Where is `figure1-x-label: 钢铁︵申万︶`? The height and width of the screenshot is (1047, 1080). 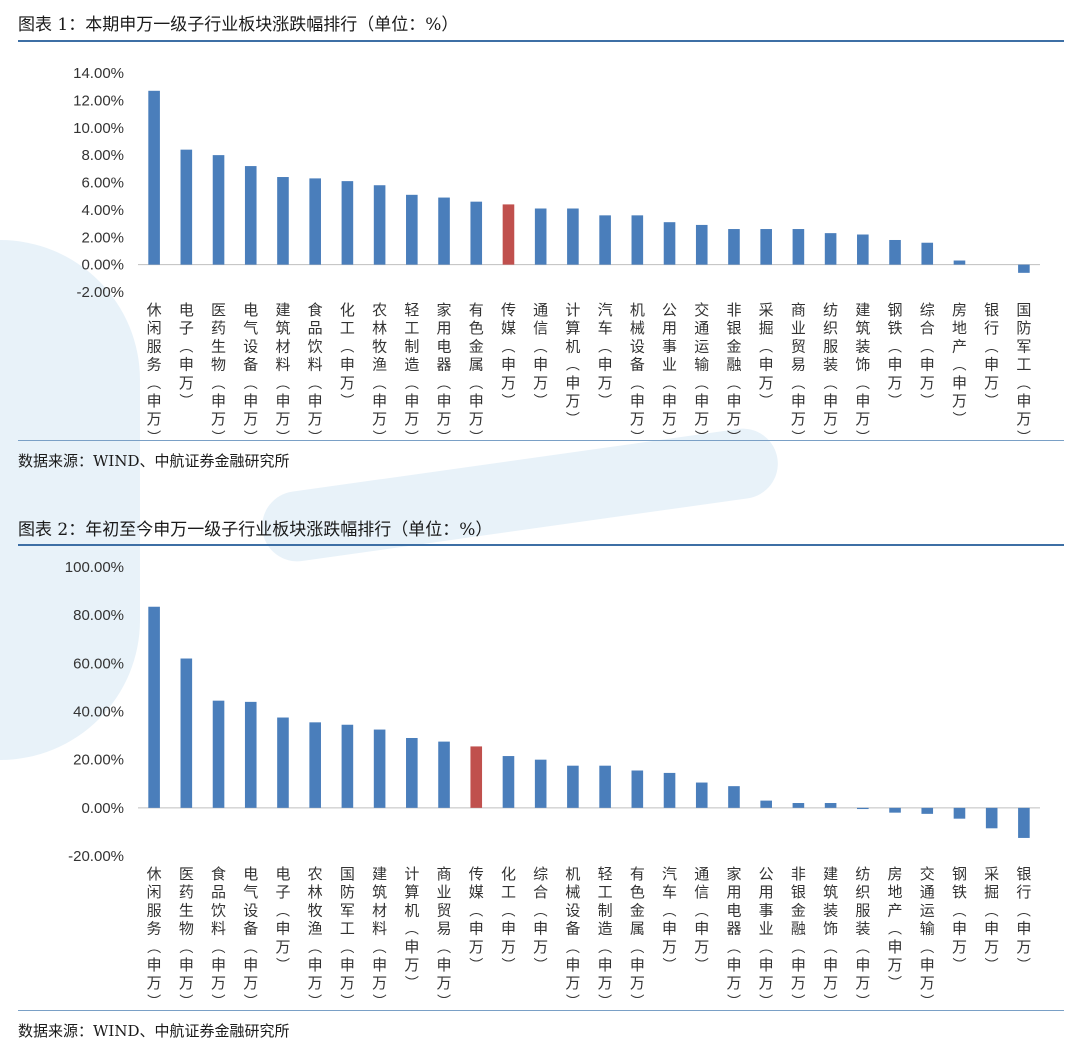
figure1-x-label: 钢铁︵申万︶ is located at coordinates (895, 355).